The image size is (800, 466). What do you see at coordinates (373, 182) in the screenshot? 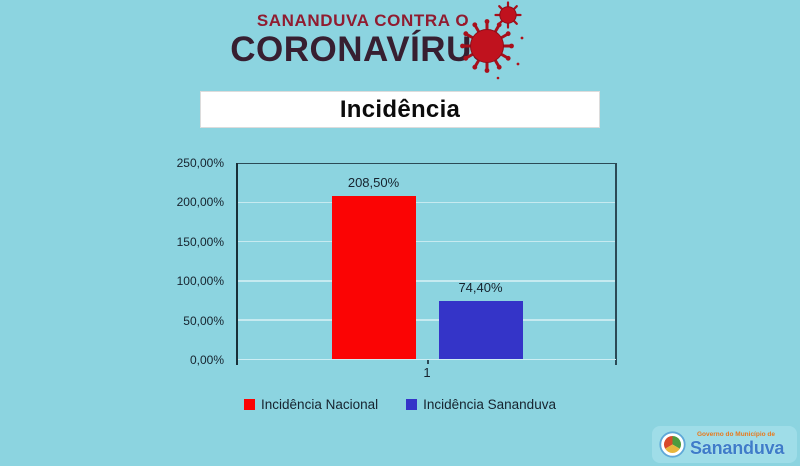
I see `bar-data-label: 208,50%` at bounding box center [373, 182].